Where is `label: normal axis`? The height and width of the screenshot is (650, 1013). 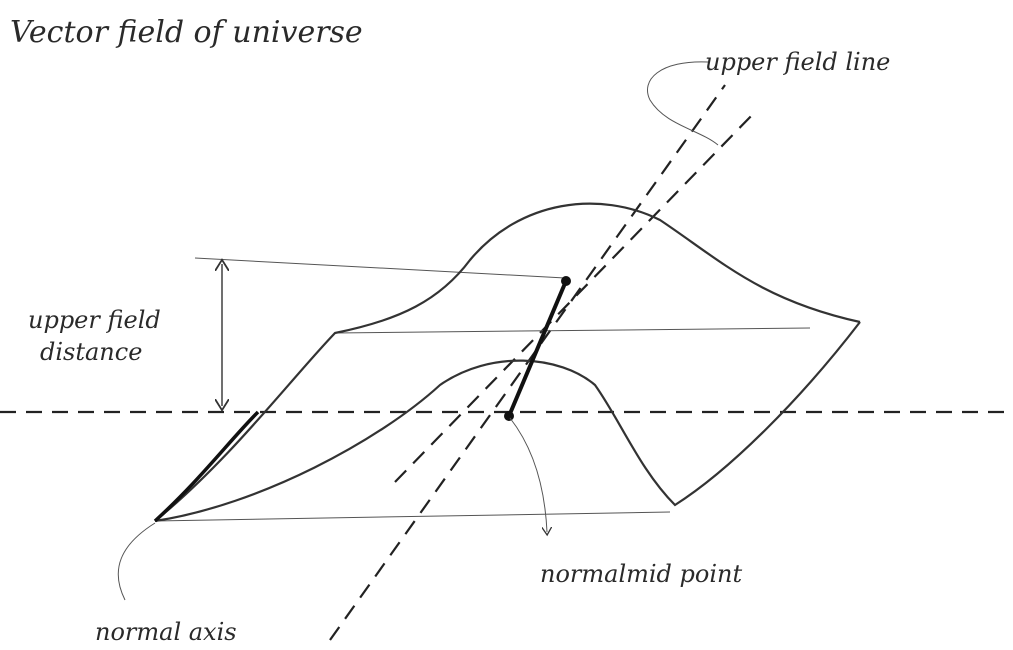
label: normal axis is located at coordinates (166, 632).